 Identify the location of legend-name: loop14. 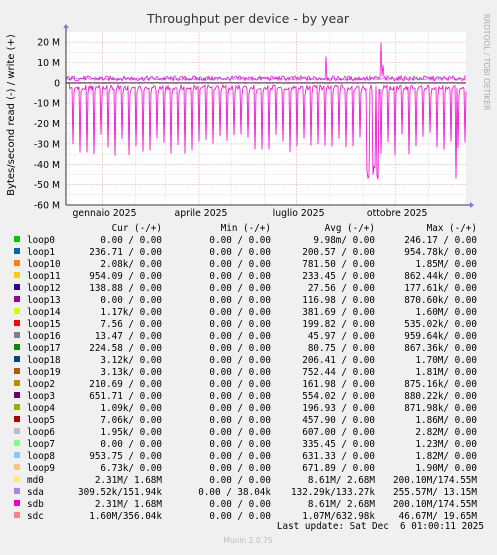
(44, 312).